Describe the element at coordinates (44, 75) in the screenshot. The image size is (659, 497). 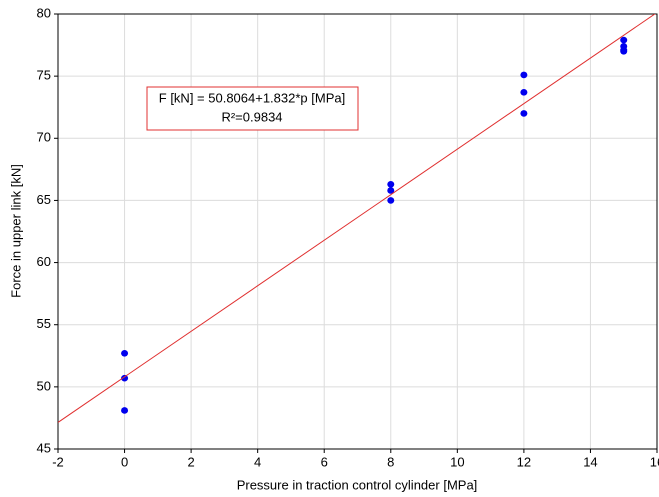
I see `y-tick-label: 75` at that location.